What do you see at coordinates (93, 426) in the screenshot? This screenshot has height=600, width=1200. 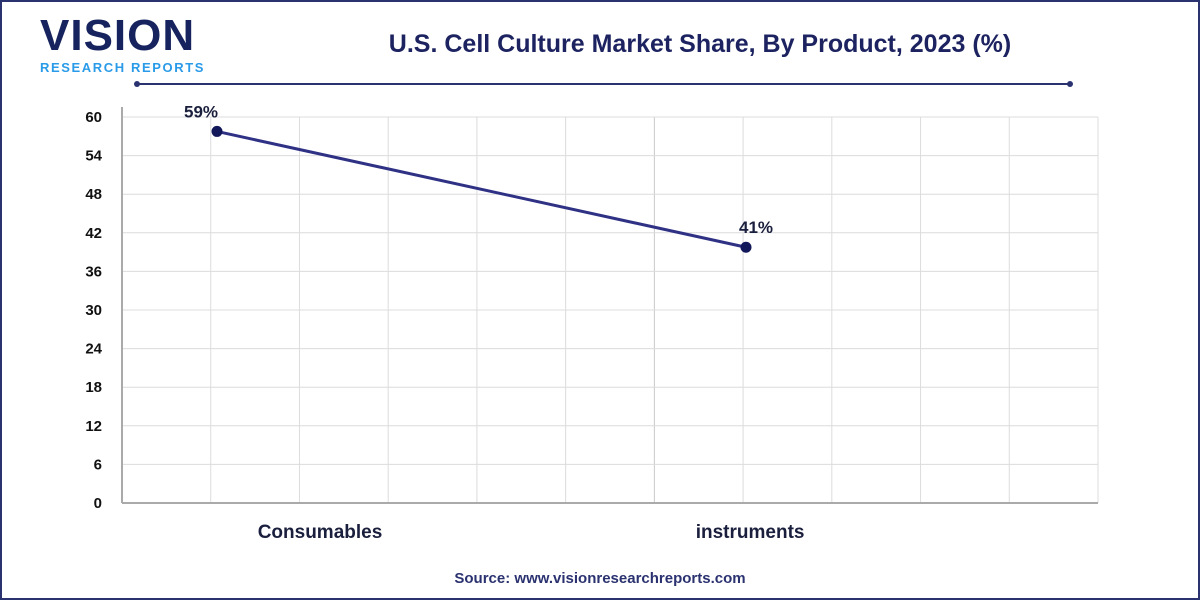 I see `y-tick-label: 12` at bounding box center [93, 426].